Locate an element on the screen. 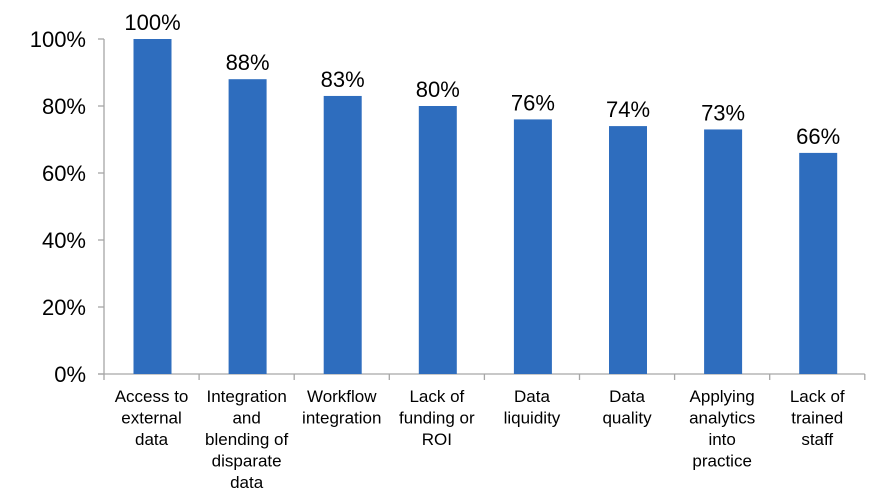 This screenshot has height=504, width=881. data-label: 88% is located at coordinates (248, 62).